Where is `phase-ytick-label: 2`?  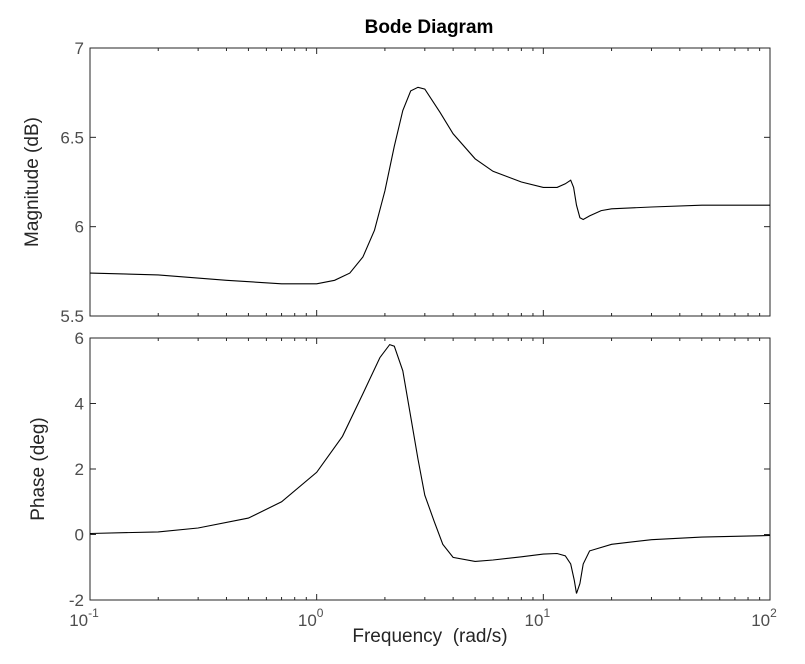
phase-ytick-label: 2 is located at coordinates (79, 469).